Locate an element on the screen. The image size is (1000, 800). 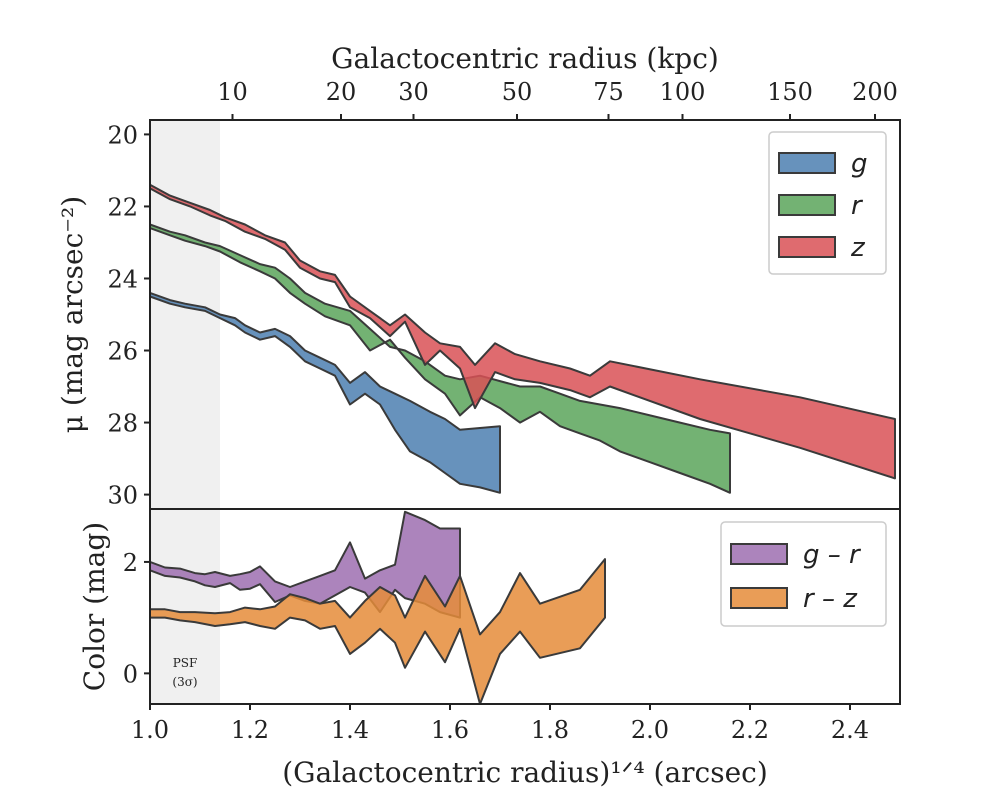
y-tick-label: 20 is located at coordinates (122, 135).